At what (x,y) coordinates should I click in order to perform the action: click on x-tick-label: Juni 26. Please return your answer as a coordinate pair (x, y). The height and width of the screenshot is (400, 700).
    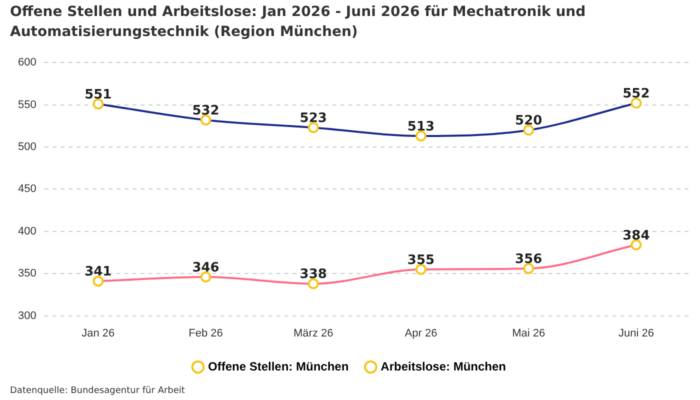
    Looking at the image, I should click on (636, 333).